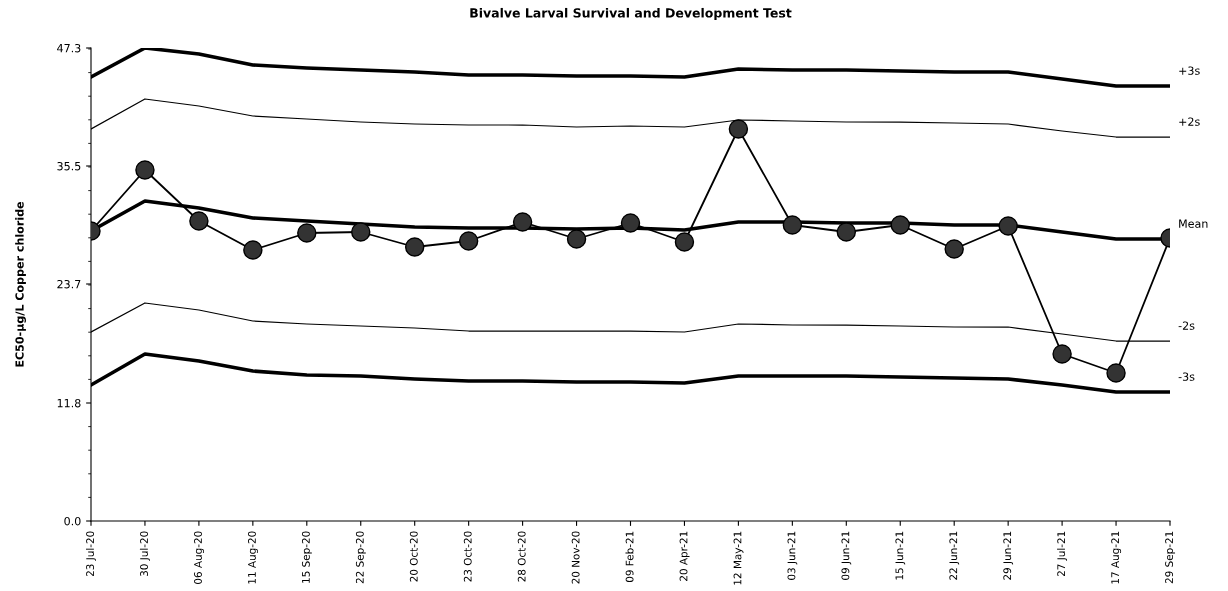  I want to click on y-tick-label: 11.8, so click(69, 403).